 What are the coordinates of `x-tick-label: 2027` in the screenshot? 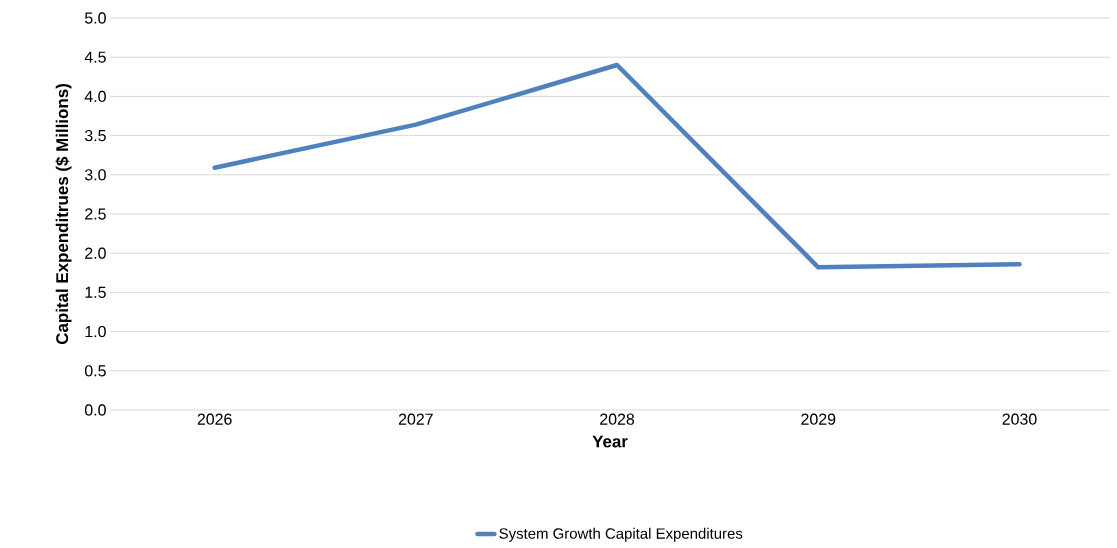 It's located at (415, 419).